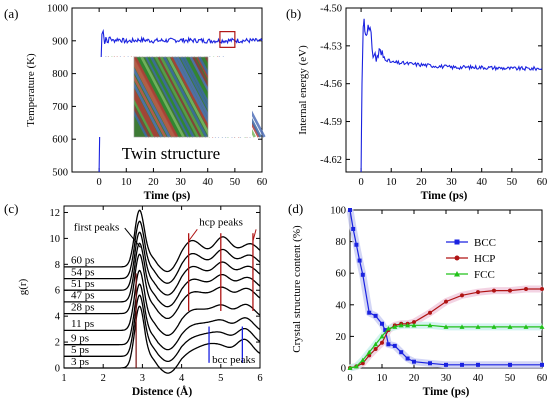  What do you see at coordinates (220, 378) in the screenshot?
I see `x-tick-label: 5` at bounding box center [220, 378].